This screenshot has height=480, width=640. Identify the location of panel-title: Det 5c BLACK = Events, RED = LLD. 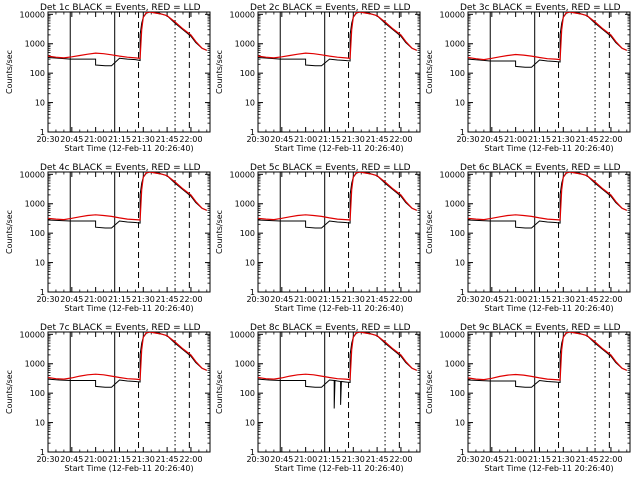
(330, 168).